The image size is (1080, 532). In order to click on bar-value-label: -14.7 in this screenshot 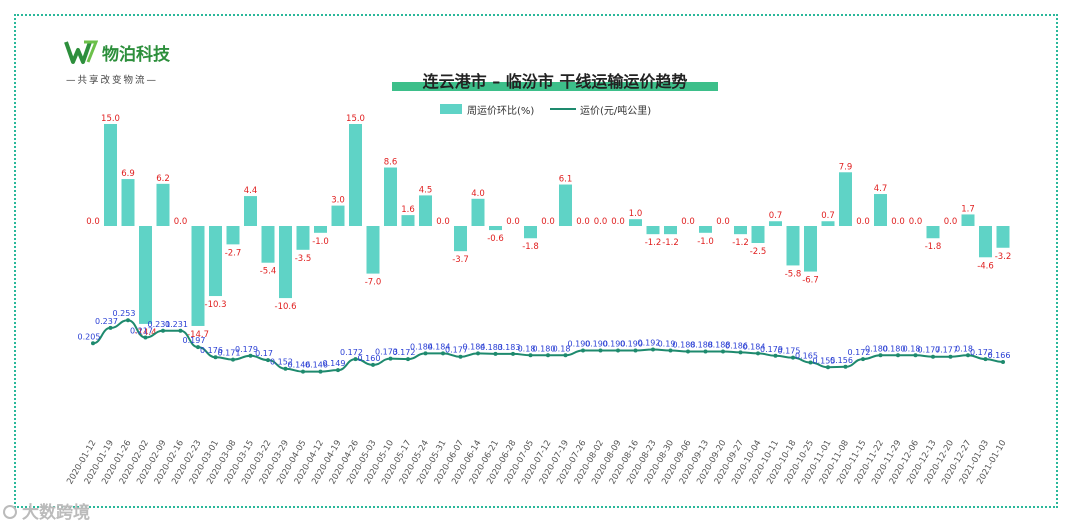, I will do `click(198, 335)`.